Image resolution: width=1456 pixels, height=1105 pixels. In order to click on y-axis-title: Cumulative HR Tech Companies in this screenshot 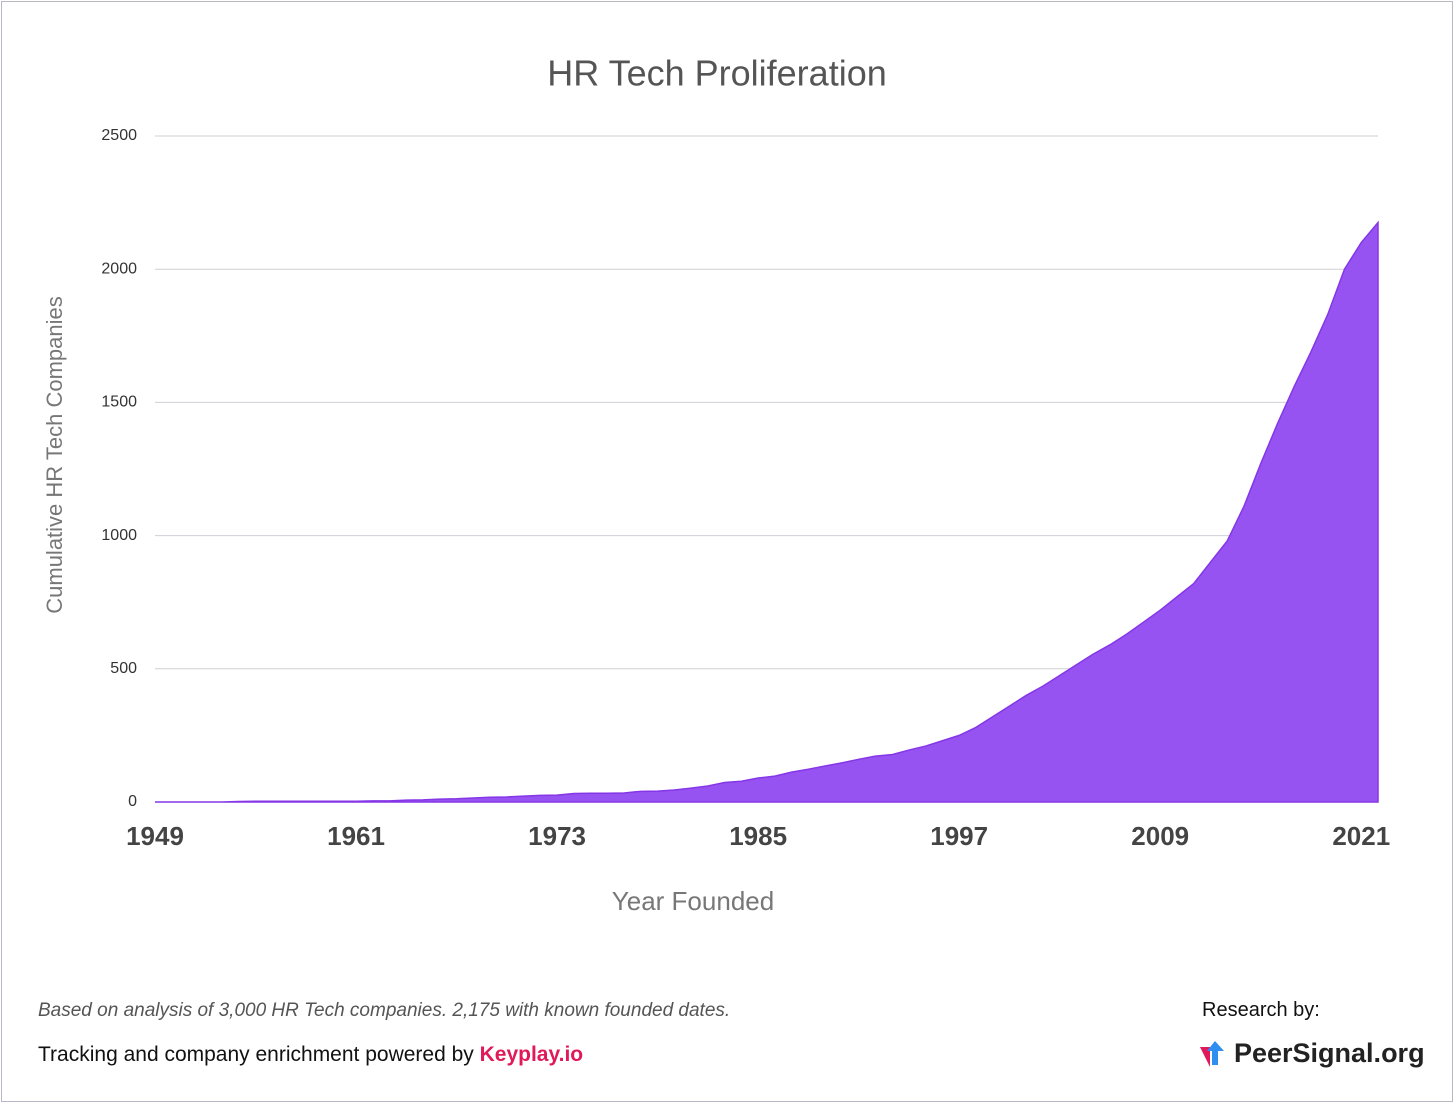, I will do `click(54, 455)`.